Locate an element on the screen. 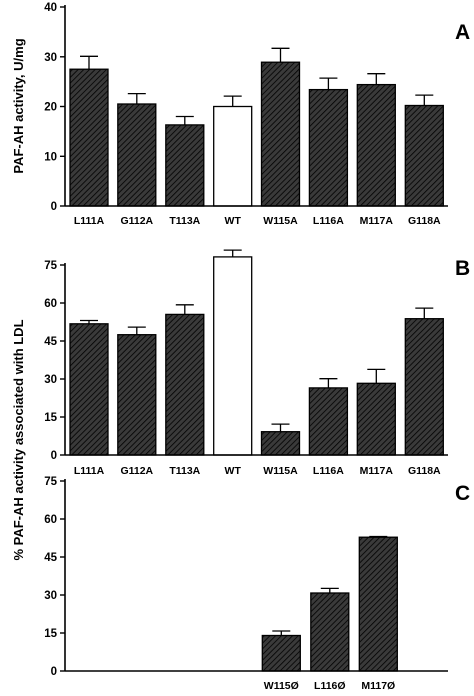 This screenshot has width=474, height=696. panel-bc-ylabel: % PAF-AH activity associated with LDL is located at coordinates (18, 439).